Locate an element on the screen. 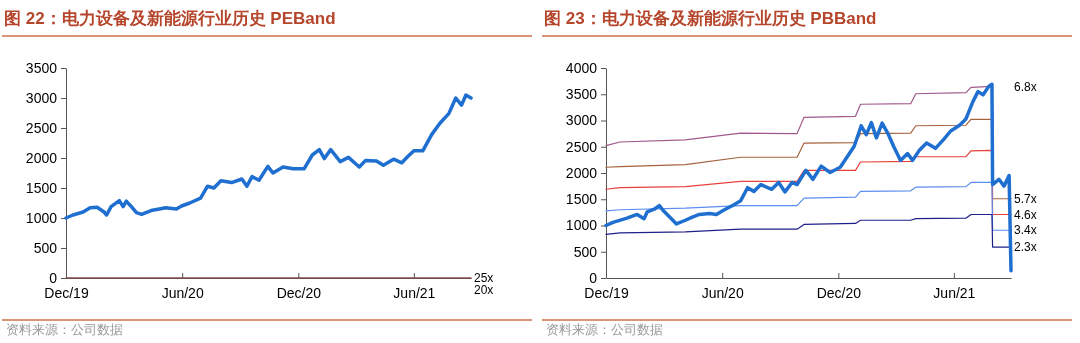  chart-title: 图 22：电力设备及新能源行业历史 PEBand is located at coordinates (170, 18).